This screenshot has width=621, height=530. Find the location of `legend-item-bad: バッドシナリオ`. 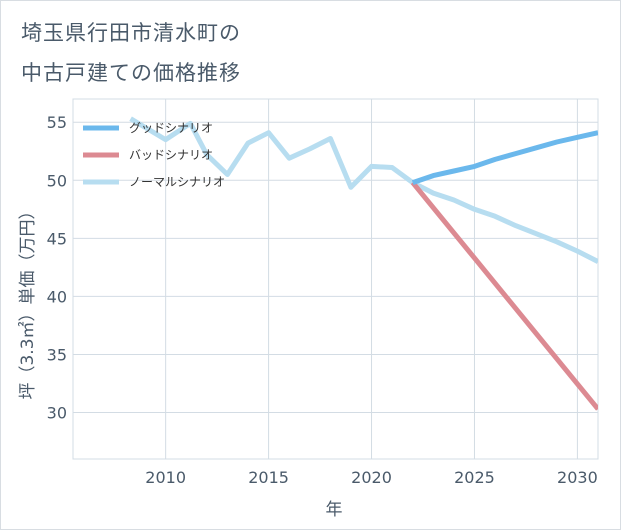

legend-item-bad: バッドシナリオ is located at coordinates (148, 155).